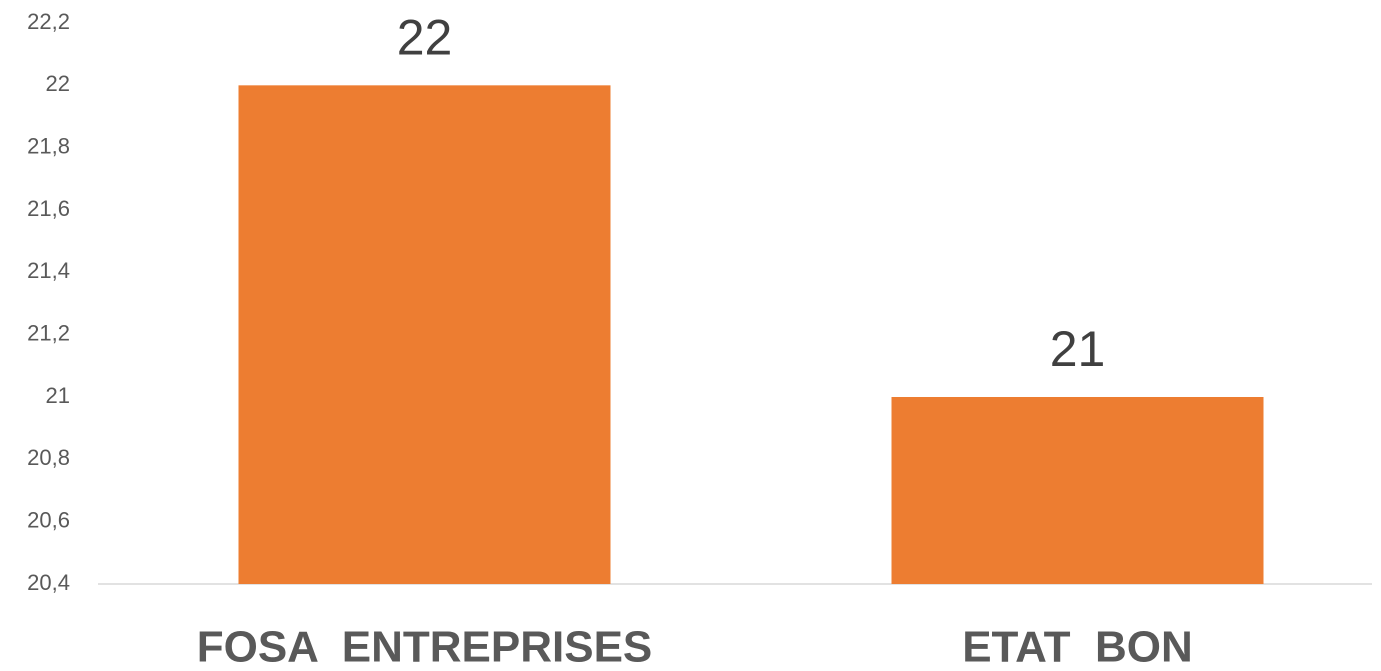  Describe the element at coordinates (1077, 647) in the screenshot. I see `x-tick-label: ETAT BON` at that location.